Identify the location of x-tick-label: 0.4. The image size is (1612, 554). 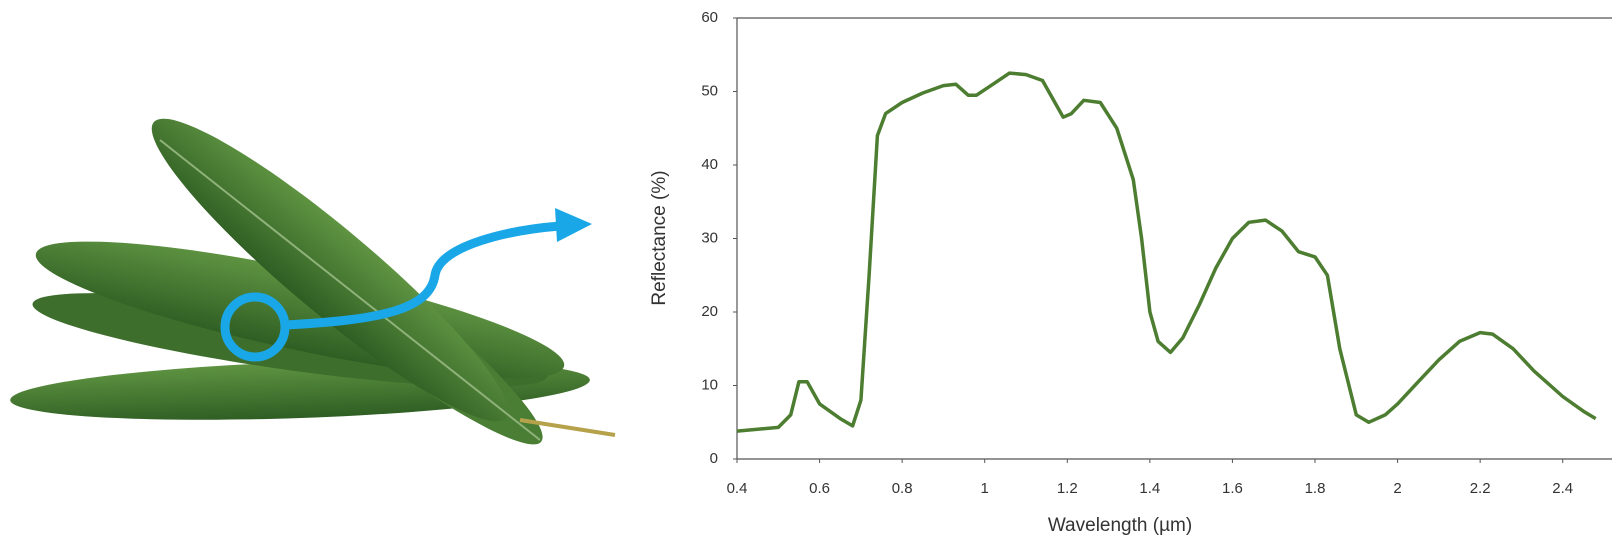
(737, 488).